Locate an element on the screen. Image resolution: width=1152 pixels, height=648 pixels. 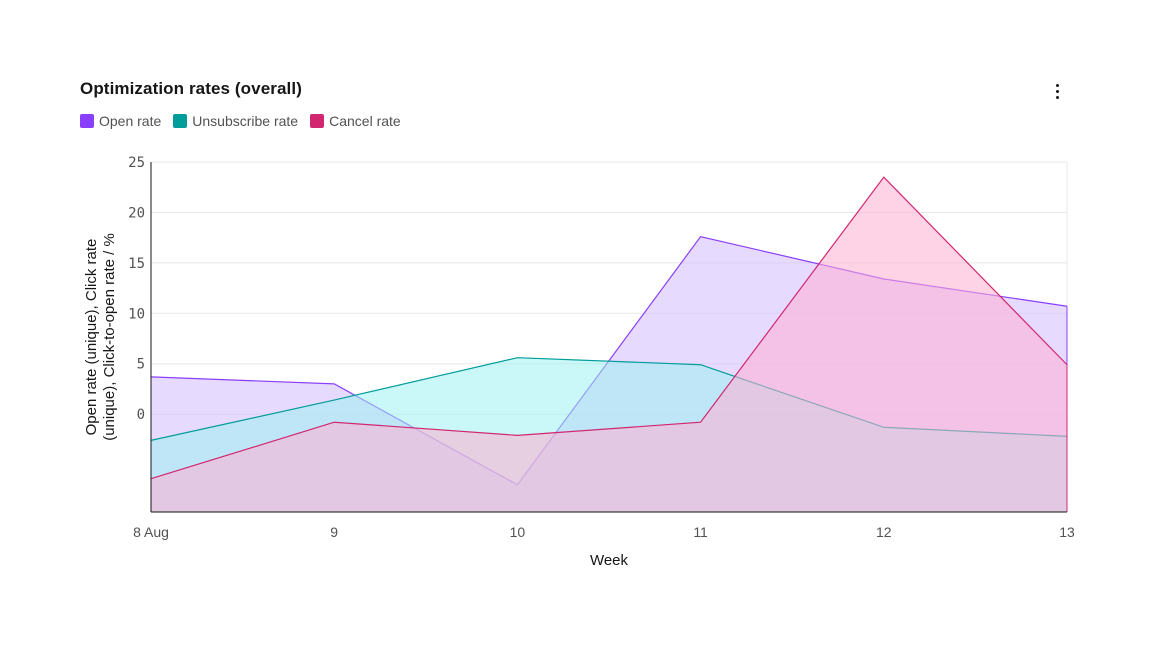
x-tick-label: 12 is located at coordinates (884, 532).